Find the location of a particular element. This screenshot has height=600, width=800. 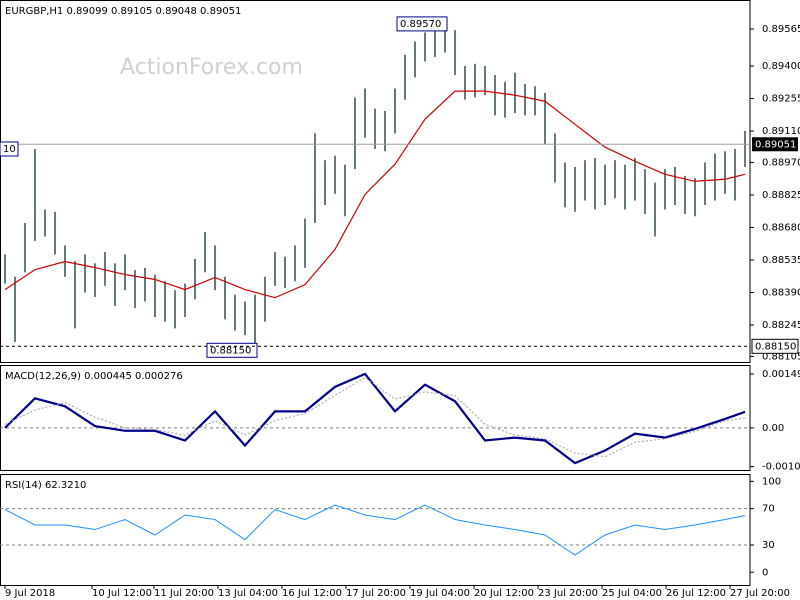

x-tick-label: 26 Jul 12:00 is located at coordinates (696, 593).